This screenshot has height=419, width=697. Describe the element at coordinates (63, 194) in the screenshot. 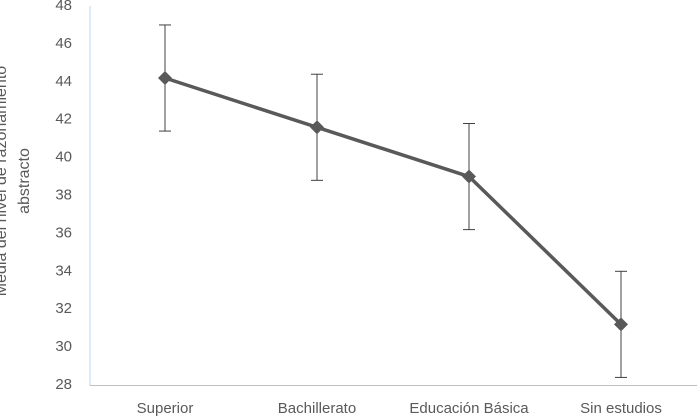

I see `y-tick-label: 38` at that location.